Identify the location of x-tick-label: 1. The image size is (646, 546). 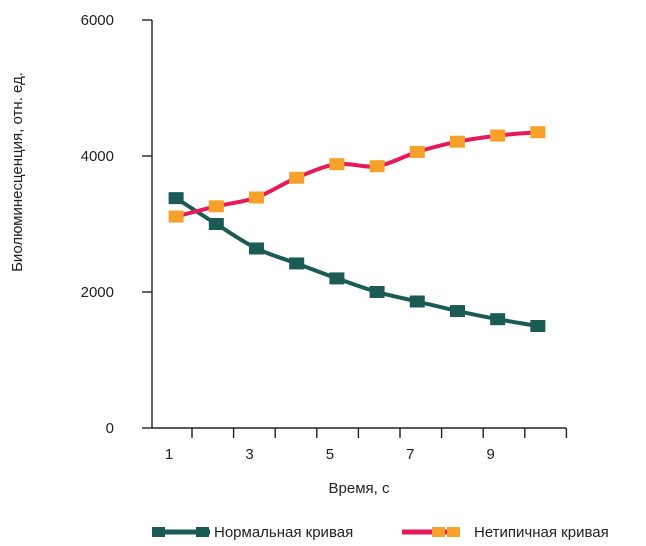
(169, 454).